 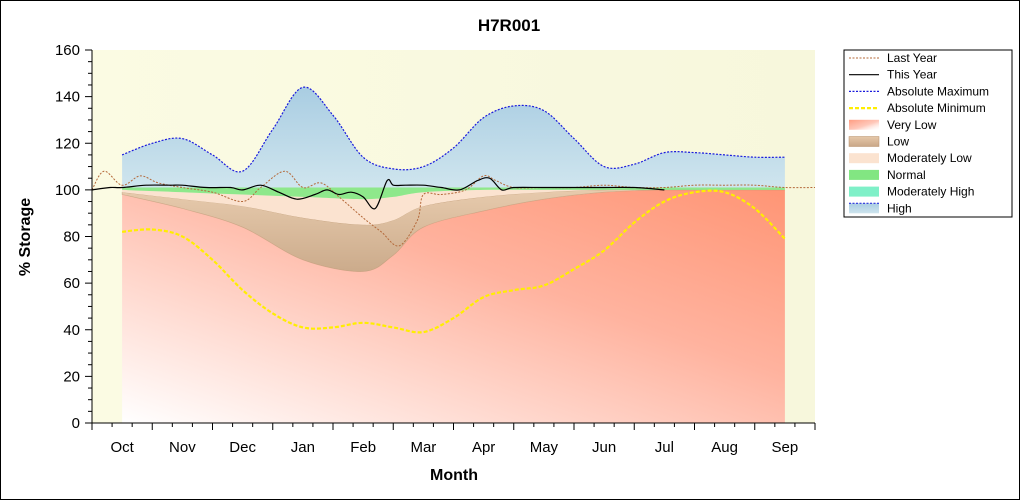 I want to click on y-axis-title: % Storage, so click(x=25, y=237).